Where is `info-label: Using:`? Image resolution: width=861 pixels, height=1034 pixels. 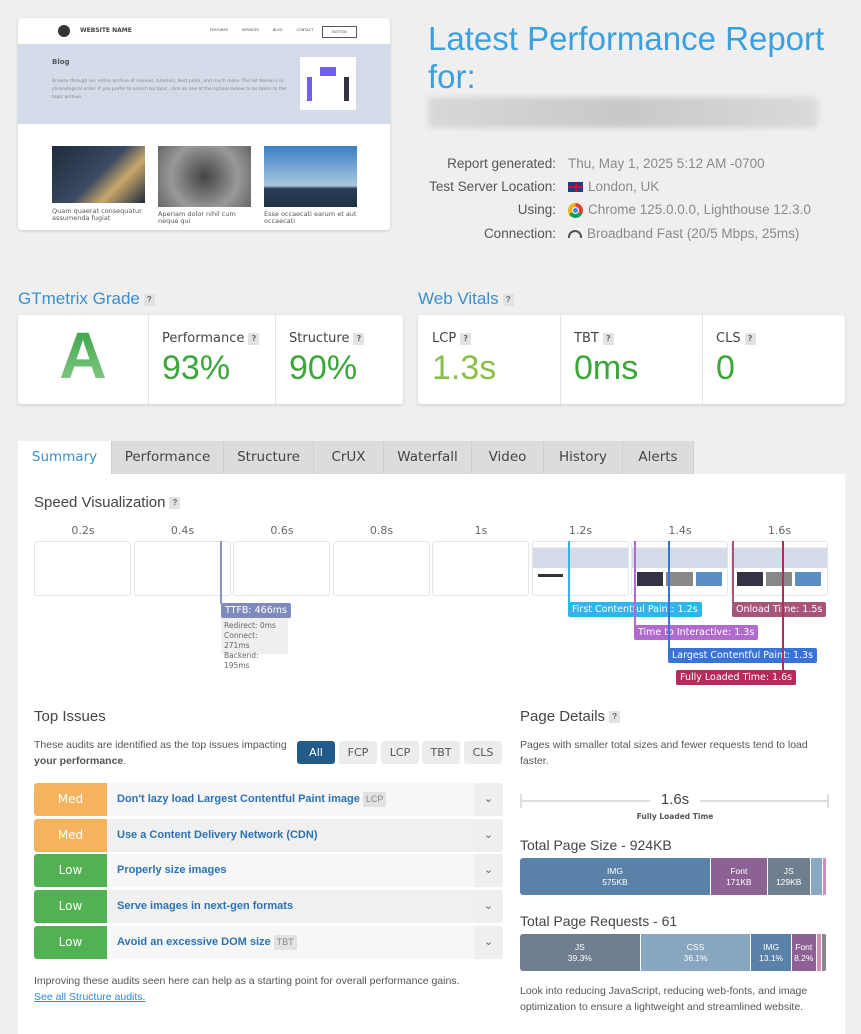 info-label: Using: is located at coordinates (536, 209).